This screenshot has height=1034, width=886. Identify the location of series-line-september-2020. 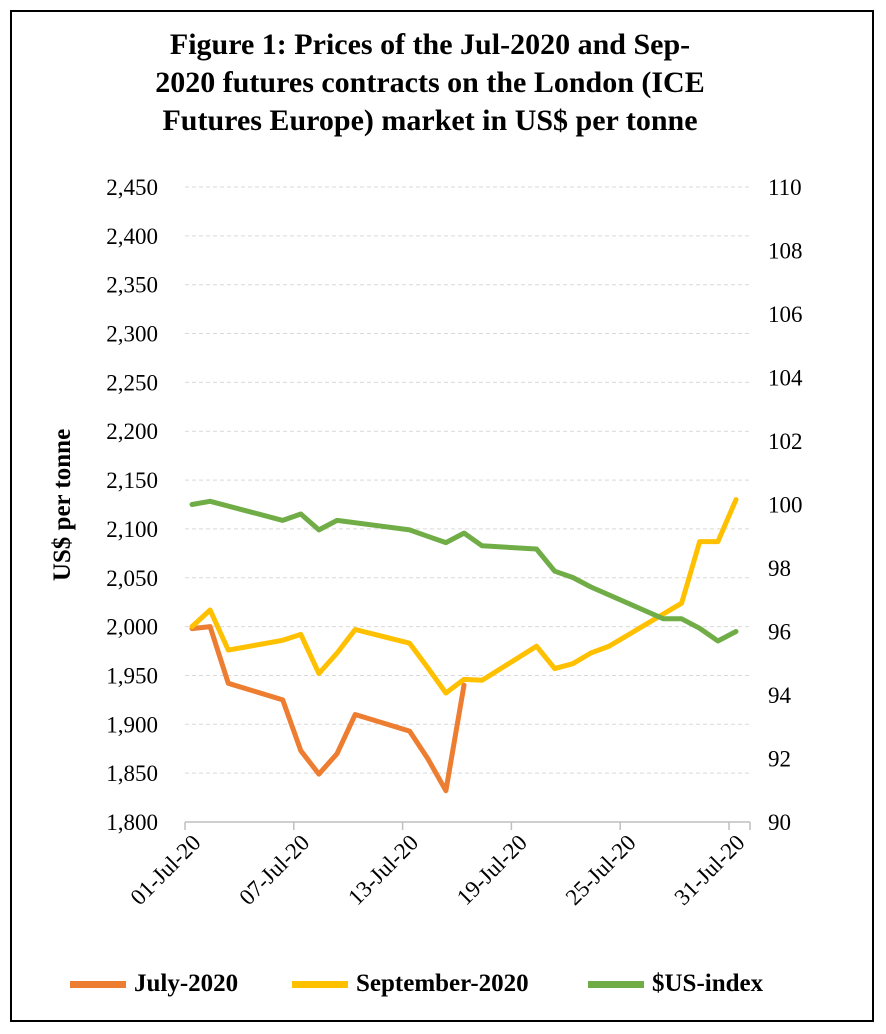
(464, 596).